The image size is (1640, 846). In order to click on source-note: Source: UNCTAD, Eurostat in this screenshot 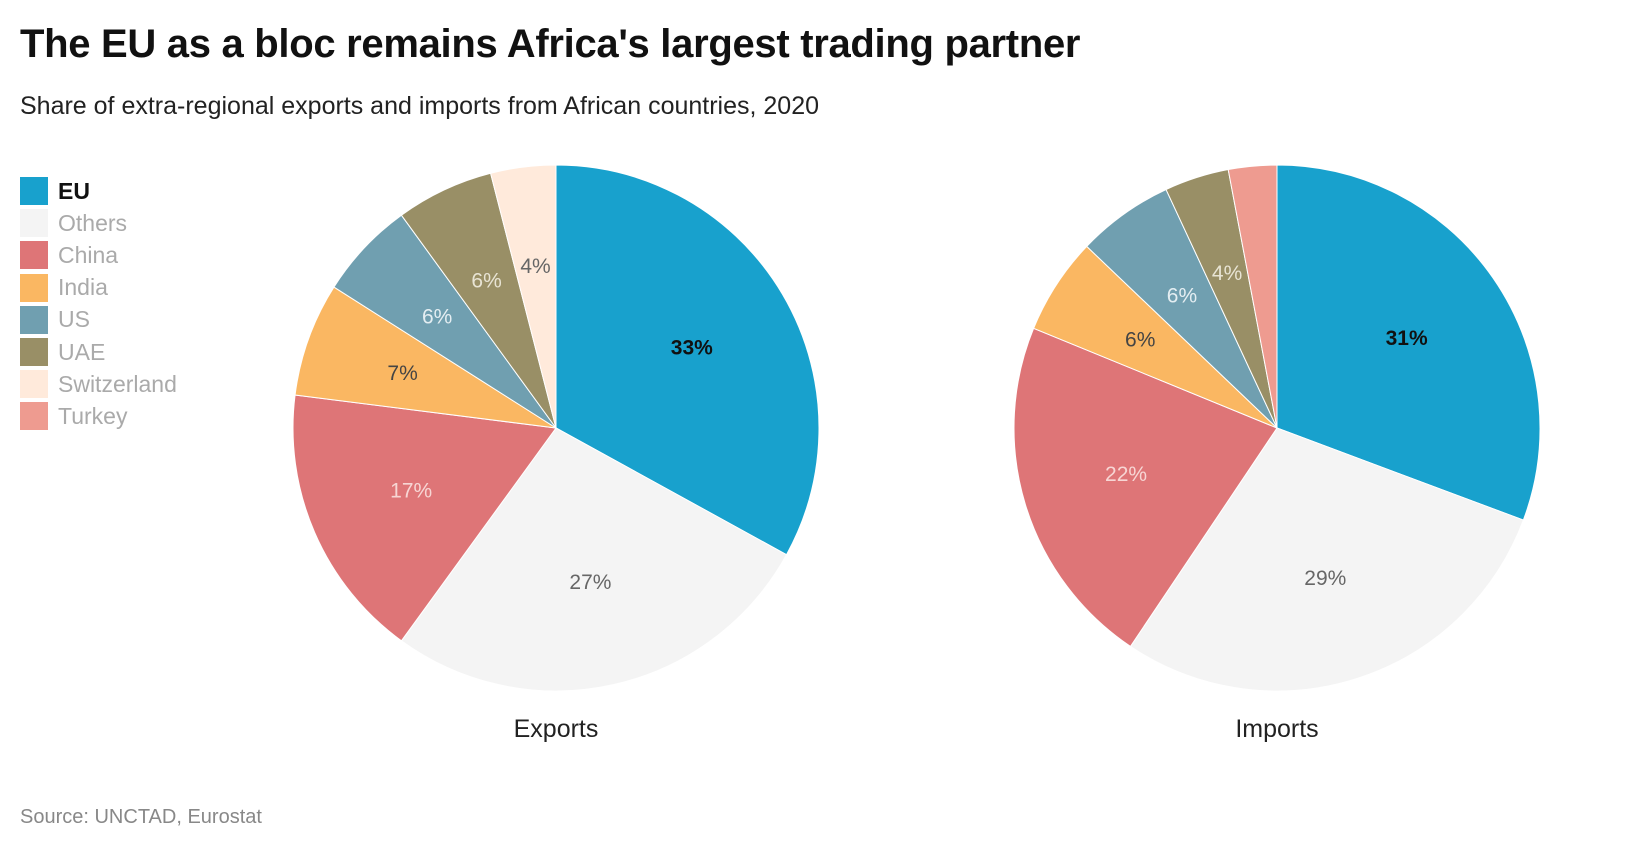, I will do `click(141, 817)`.